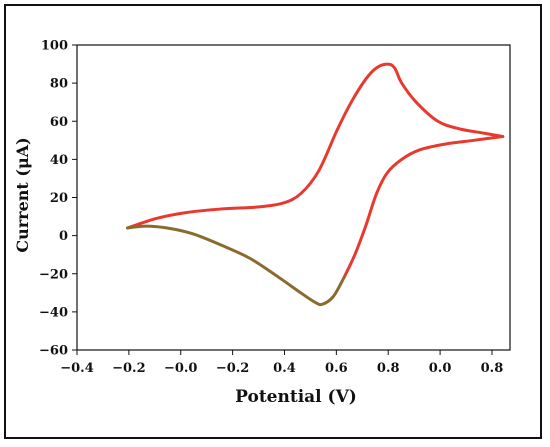 This screenshot has width=550, height=447. What do you see at coordinates (440, 368) in the screenshot?
I see `x-tick-label: 0.0` at bounding box center [440, 368].